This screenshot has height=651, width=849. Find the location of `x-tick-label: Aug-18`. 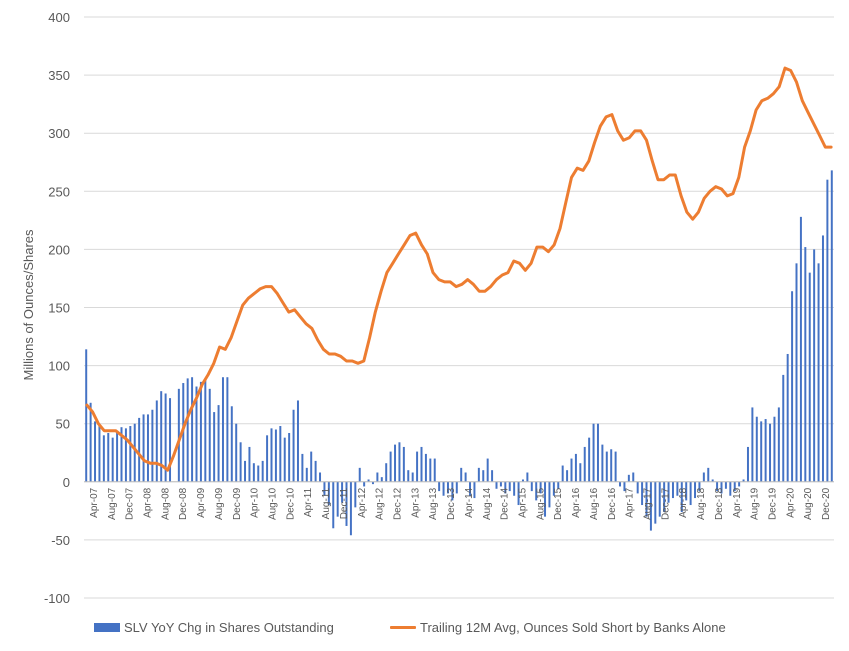

x-tick-label: Aug-18 is located at coordinates (701, 503).